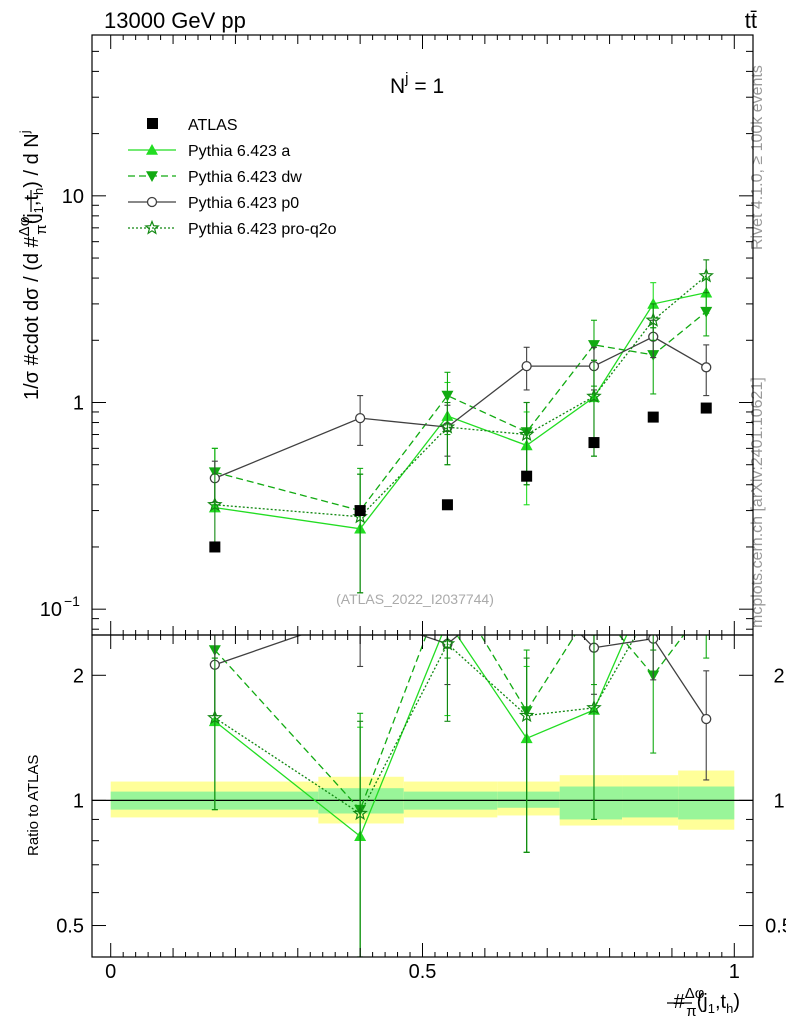  What do you see at coordinates (775, 927) in the screenshot?
I see `ratio-y-tick-label-right: 0.5` at bounding box center [775, 927].